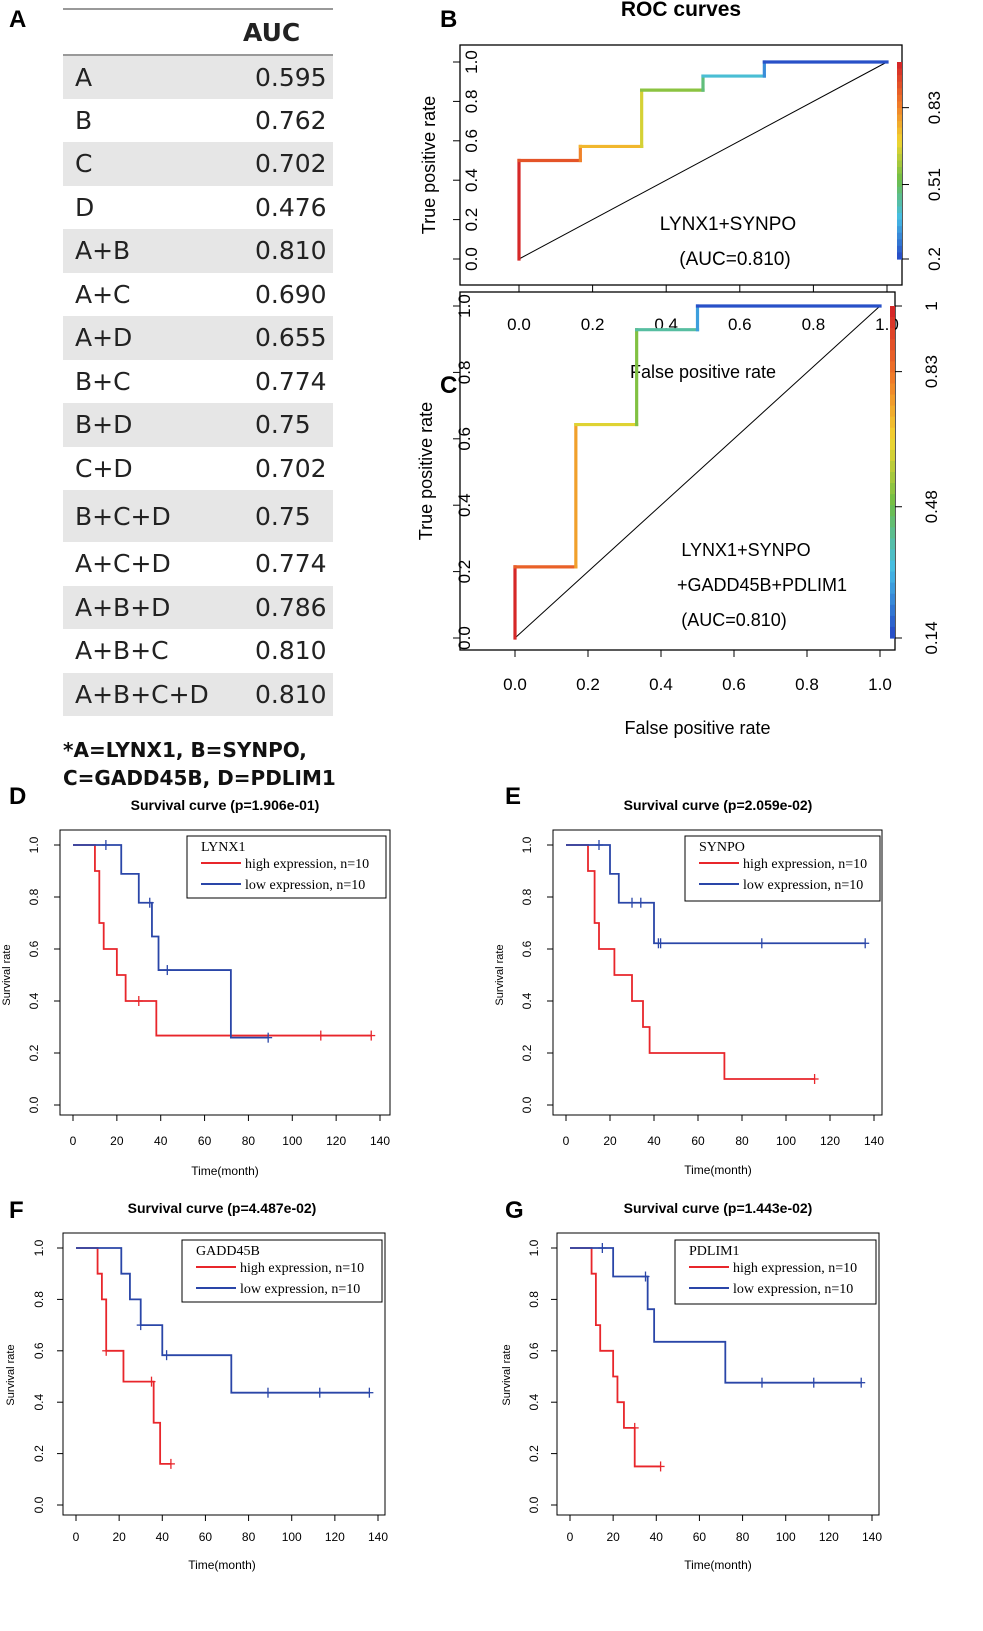 The height and width of the screenshot is (1631, 983). Describe the element at coordinates (464, 572) in the screenshot. I see `rocC-y-tick-label: 0.2` at that location.